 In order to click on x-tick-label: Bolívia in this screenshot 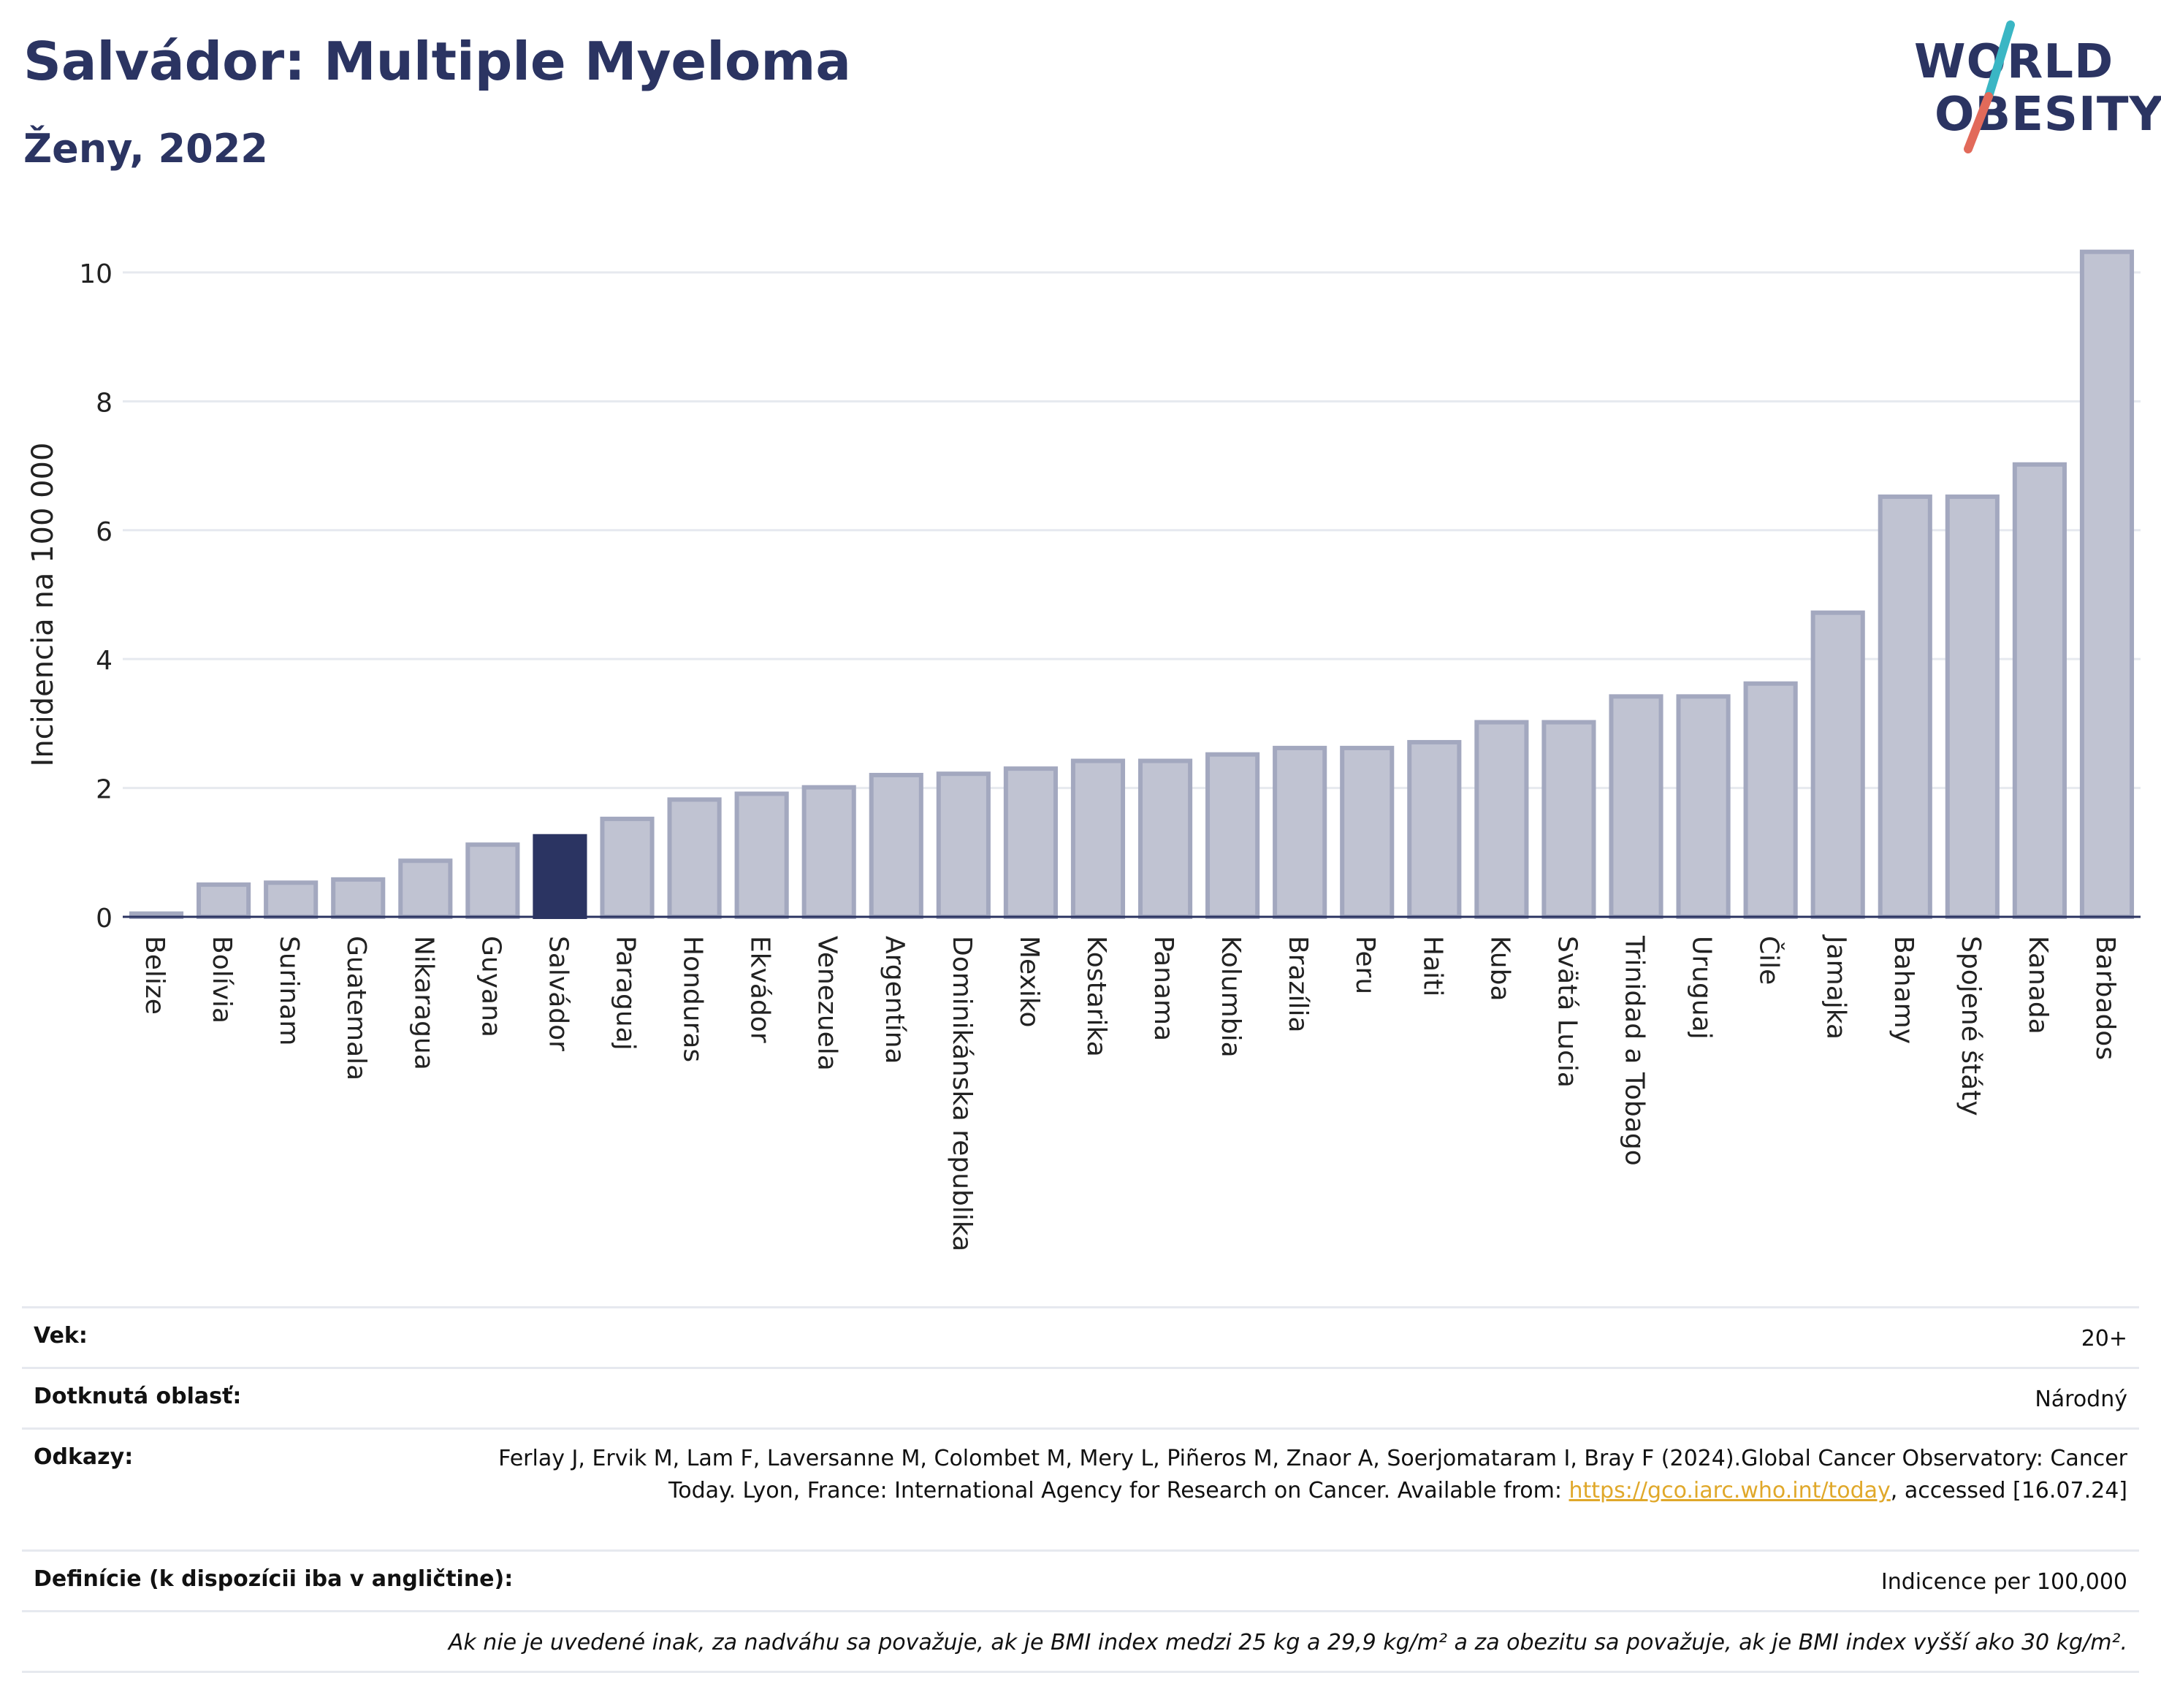, I will do `click(222, 979)`.